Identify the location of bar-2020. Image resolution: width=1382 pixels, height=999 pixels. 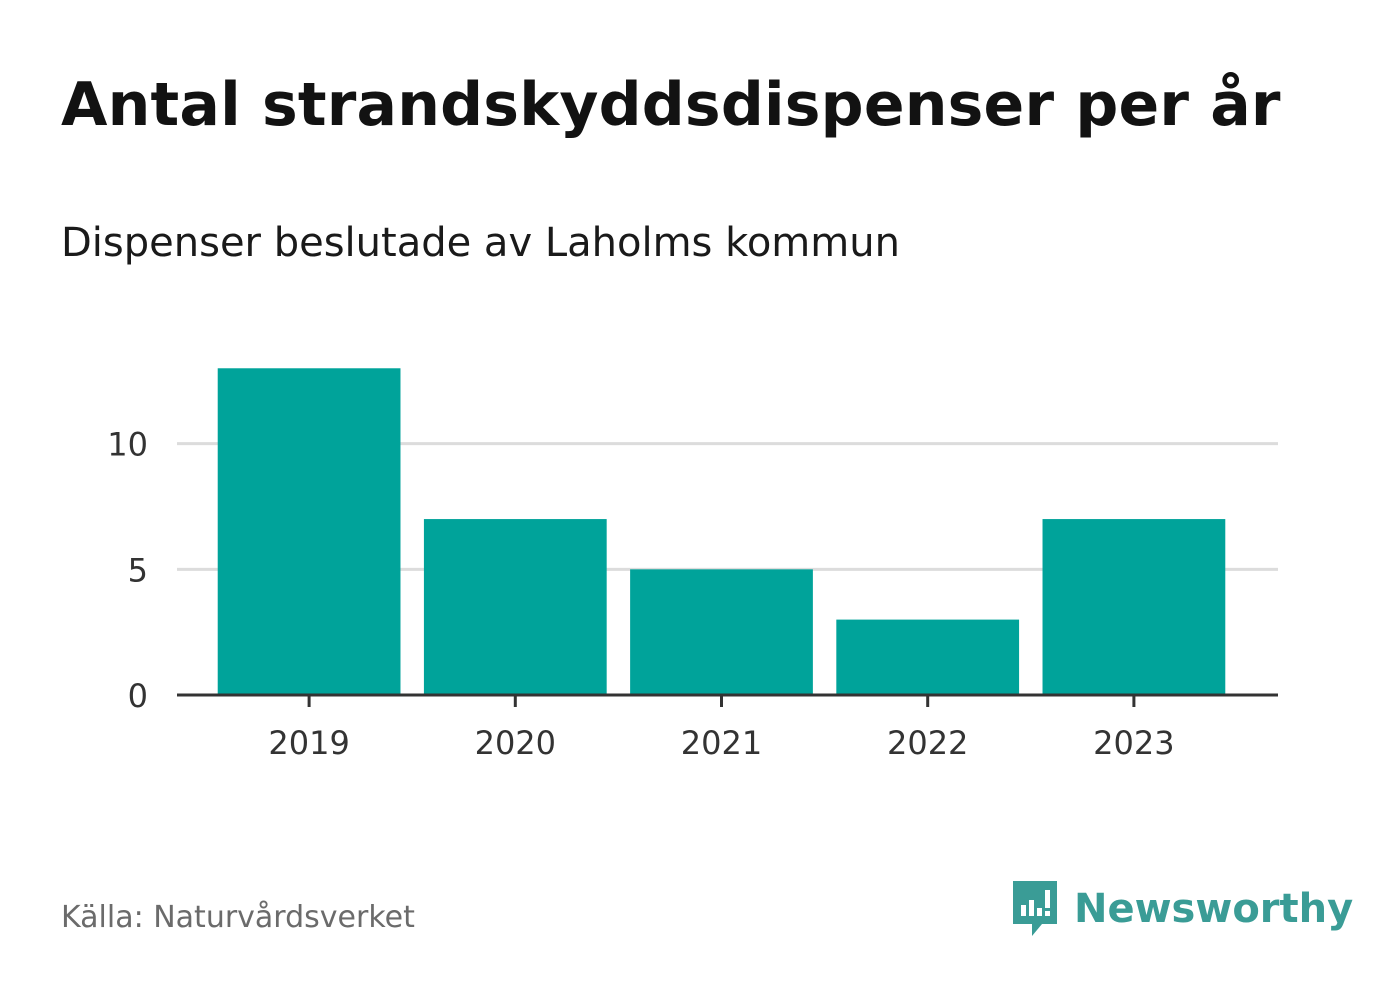
(515, 607).